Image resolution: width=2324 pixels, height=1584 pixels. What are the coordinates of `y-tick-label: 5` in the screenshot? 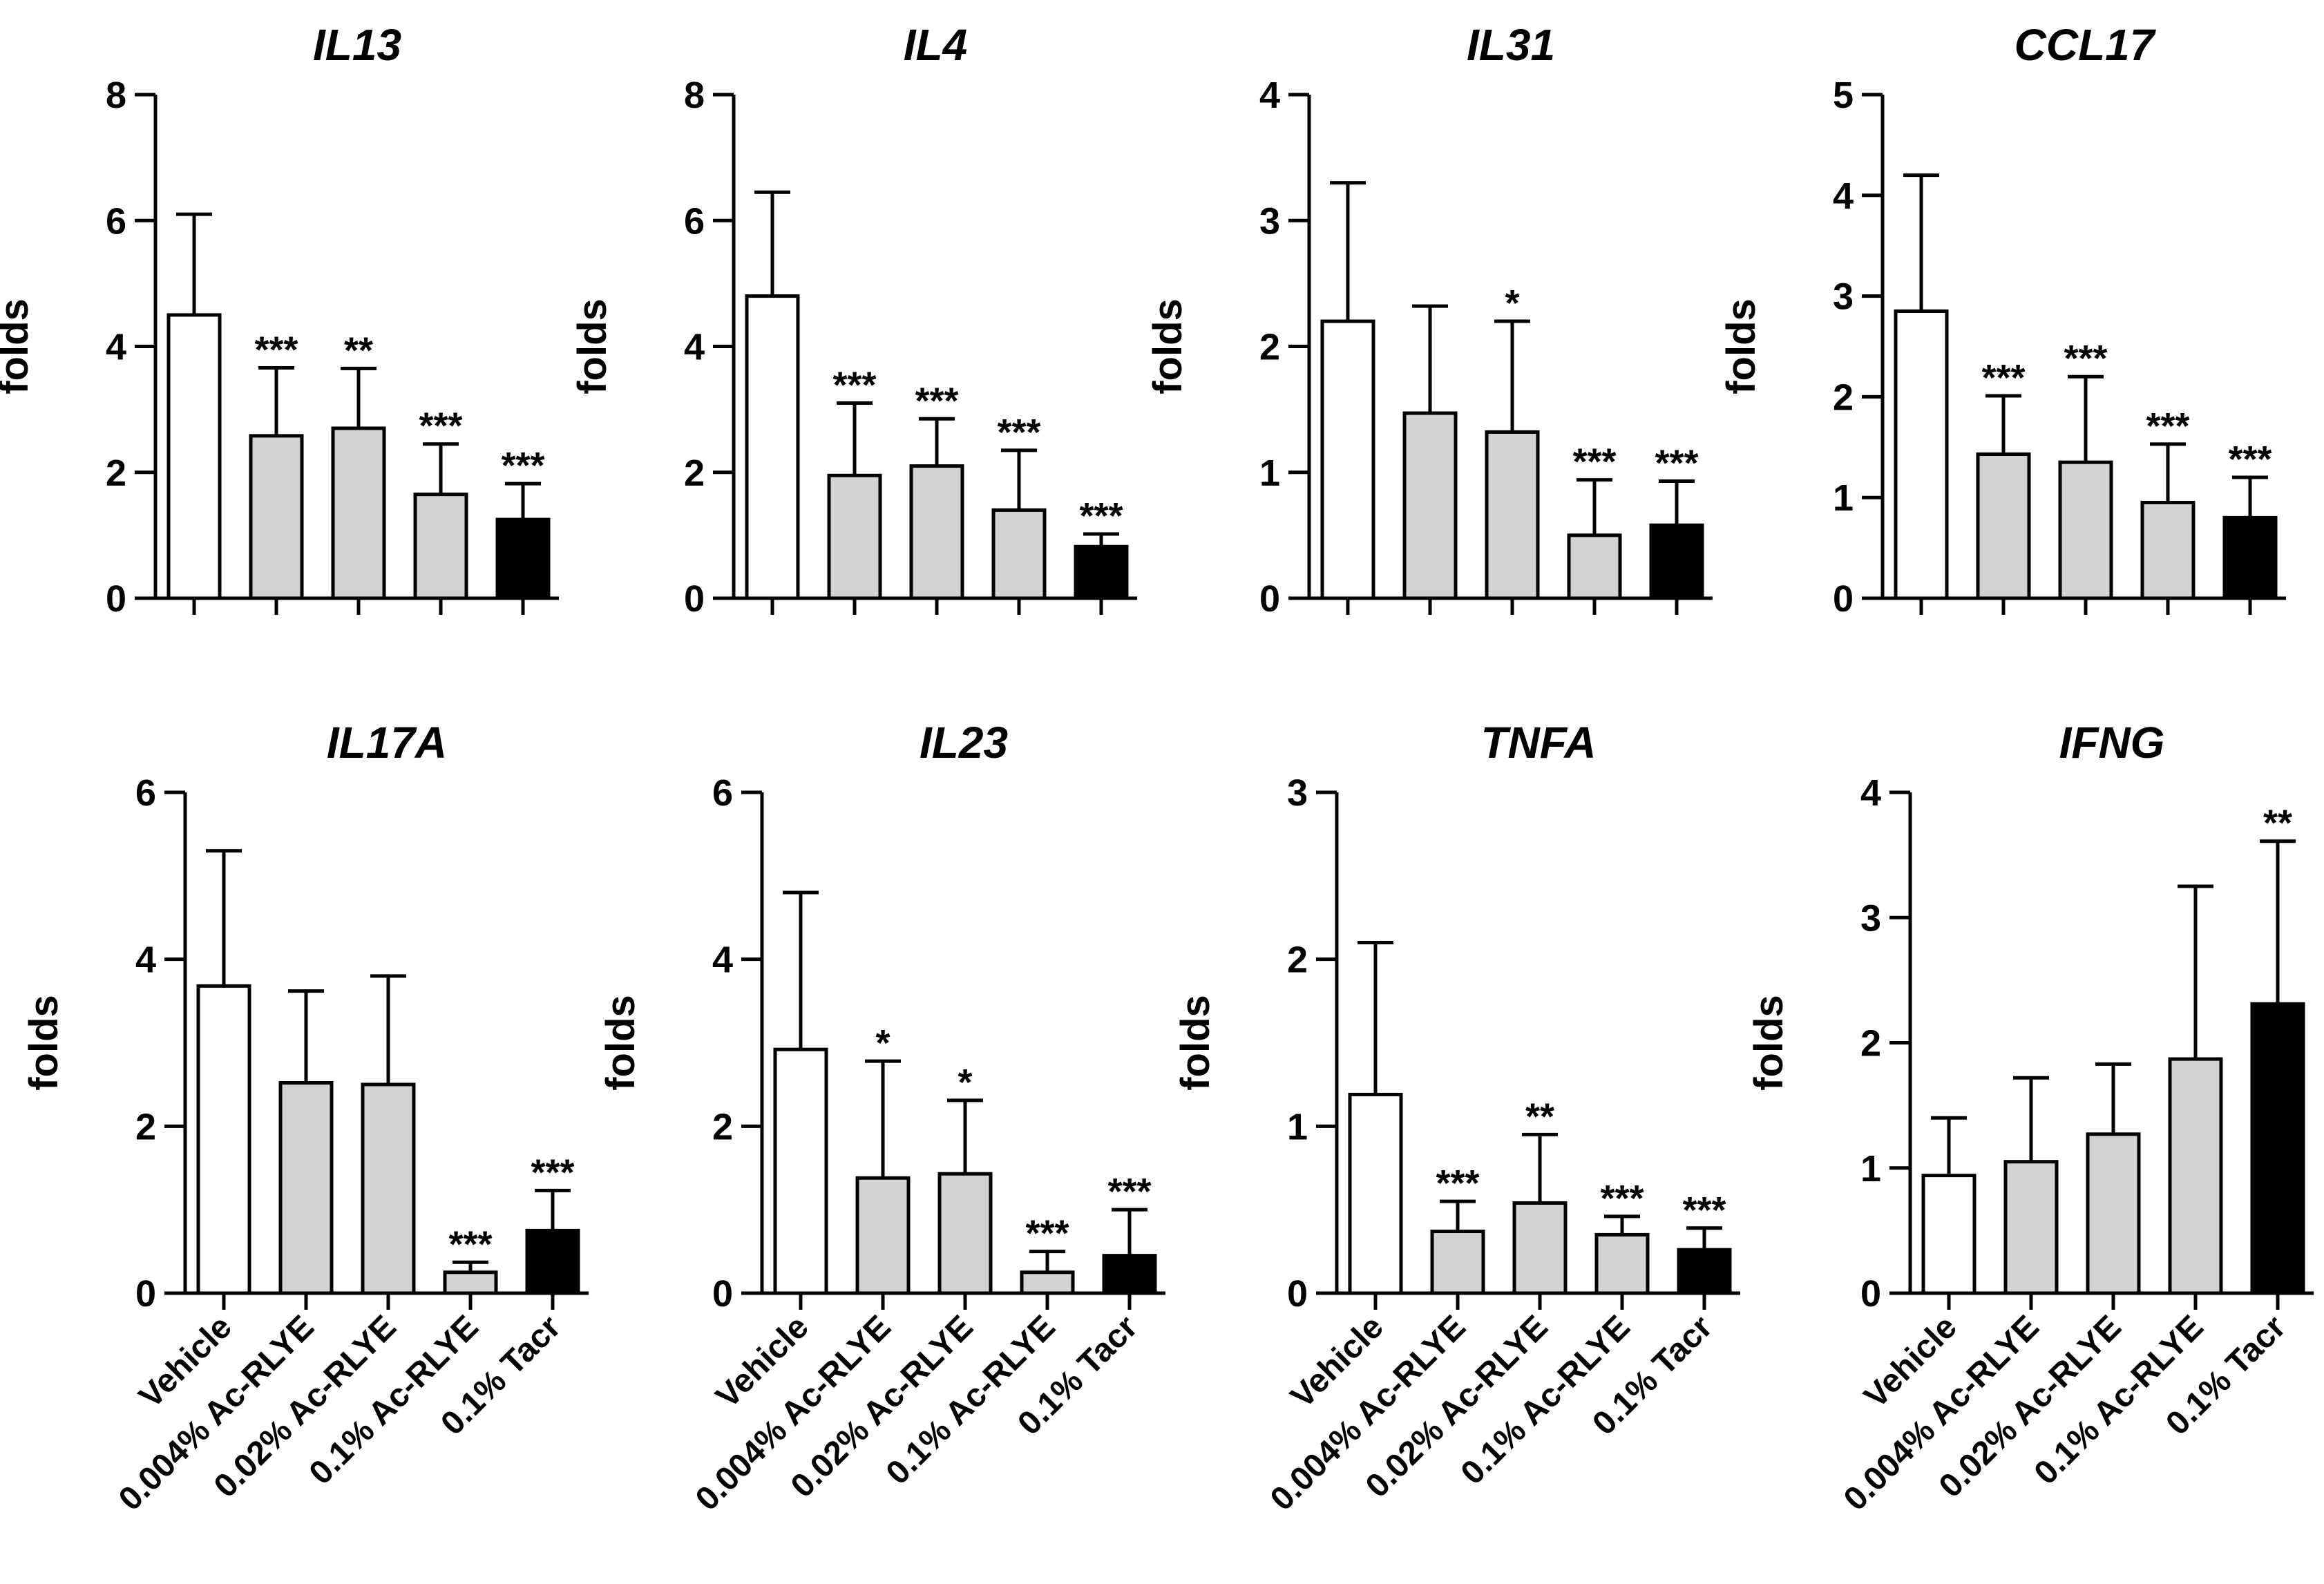 It's located at (1843, 96).